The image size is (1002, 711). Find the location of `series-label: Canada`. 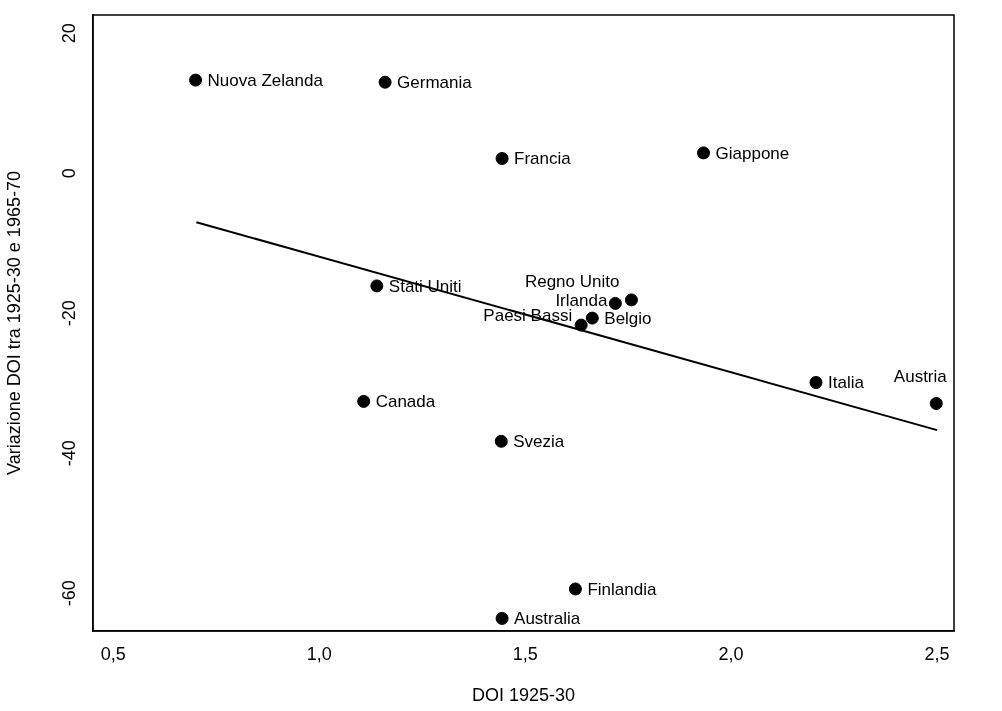

series-label: Canada is located at coordinates (405, 402).